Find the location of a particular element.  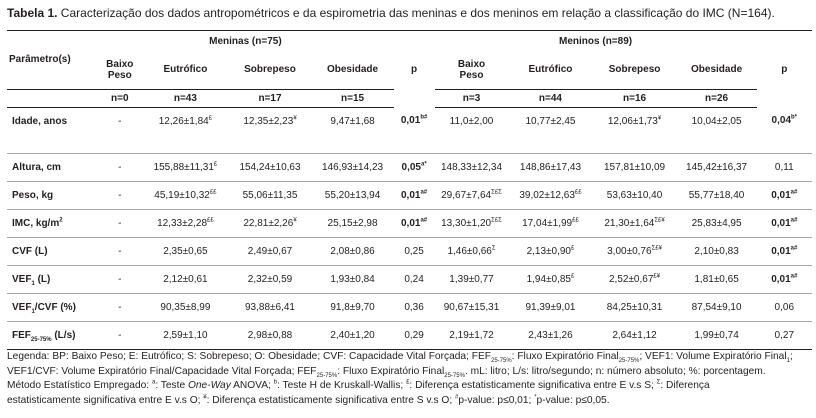

girls-p-value: 0,25 is located at coordinates (414, 250).